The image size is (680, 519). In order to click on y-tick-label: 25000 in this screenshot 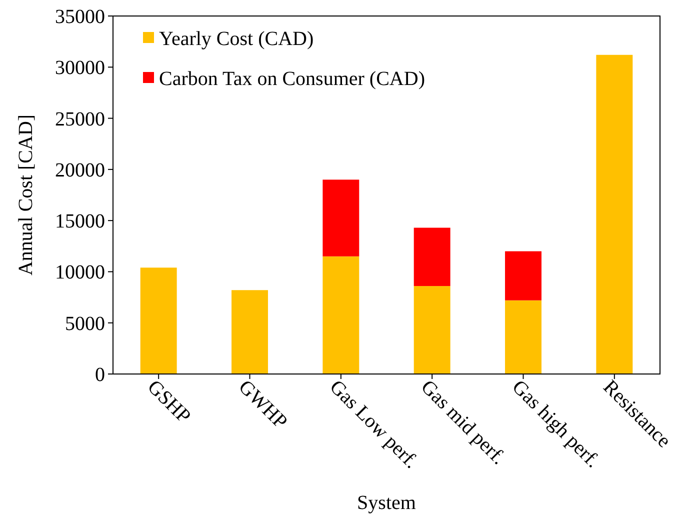, I will do `click(80, 119)`.